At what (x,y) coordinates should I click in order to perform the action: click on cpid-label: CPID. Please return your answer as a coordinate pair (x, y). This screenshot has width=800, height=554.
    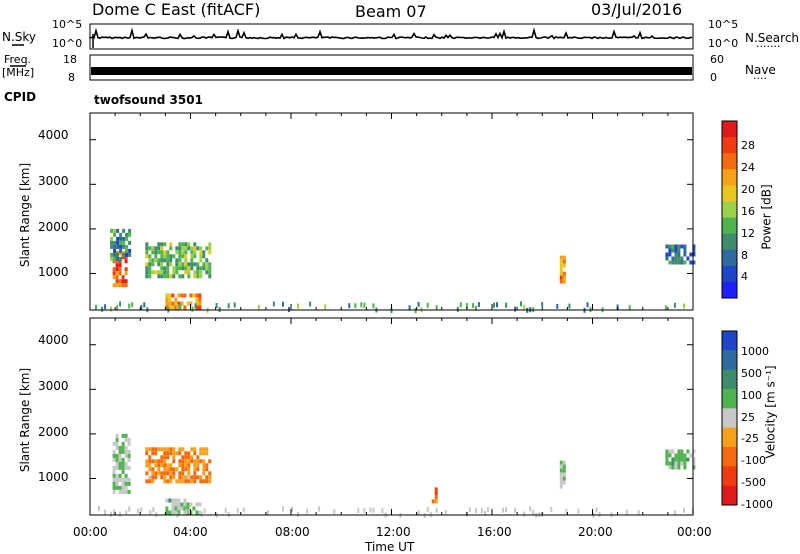
    Looking at the image, I should click on (20, 97).